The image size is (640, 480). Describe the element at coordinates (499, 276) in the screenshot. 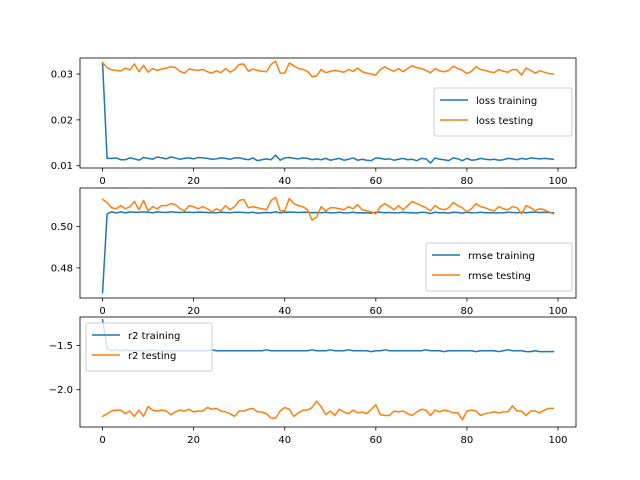

I see `legend-label: rmse testing` at that location.